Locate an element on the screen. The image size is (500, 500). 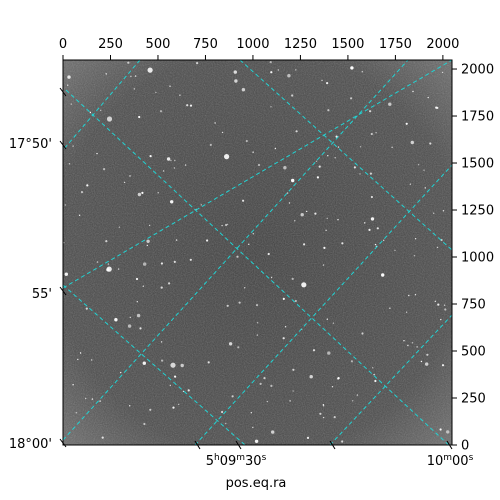
top-tick-label-2000: 2000 is located at coordinates (442, 44).